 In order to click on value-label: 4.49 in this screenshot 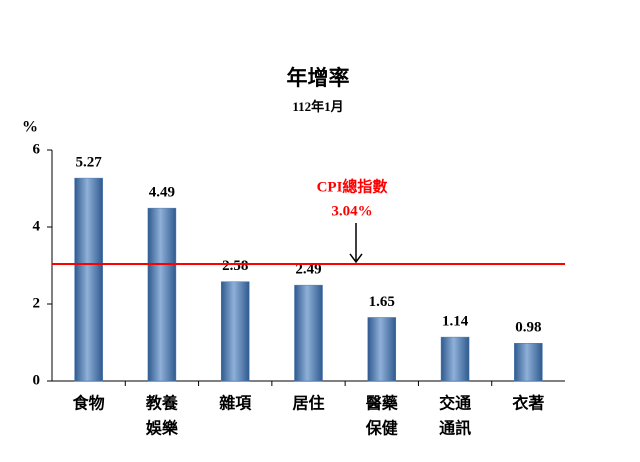, I will do `click(162, 193)`.